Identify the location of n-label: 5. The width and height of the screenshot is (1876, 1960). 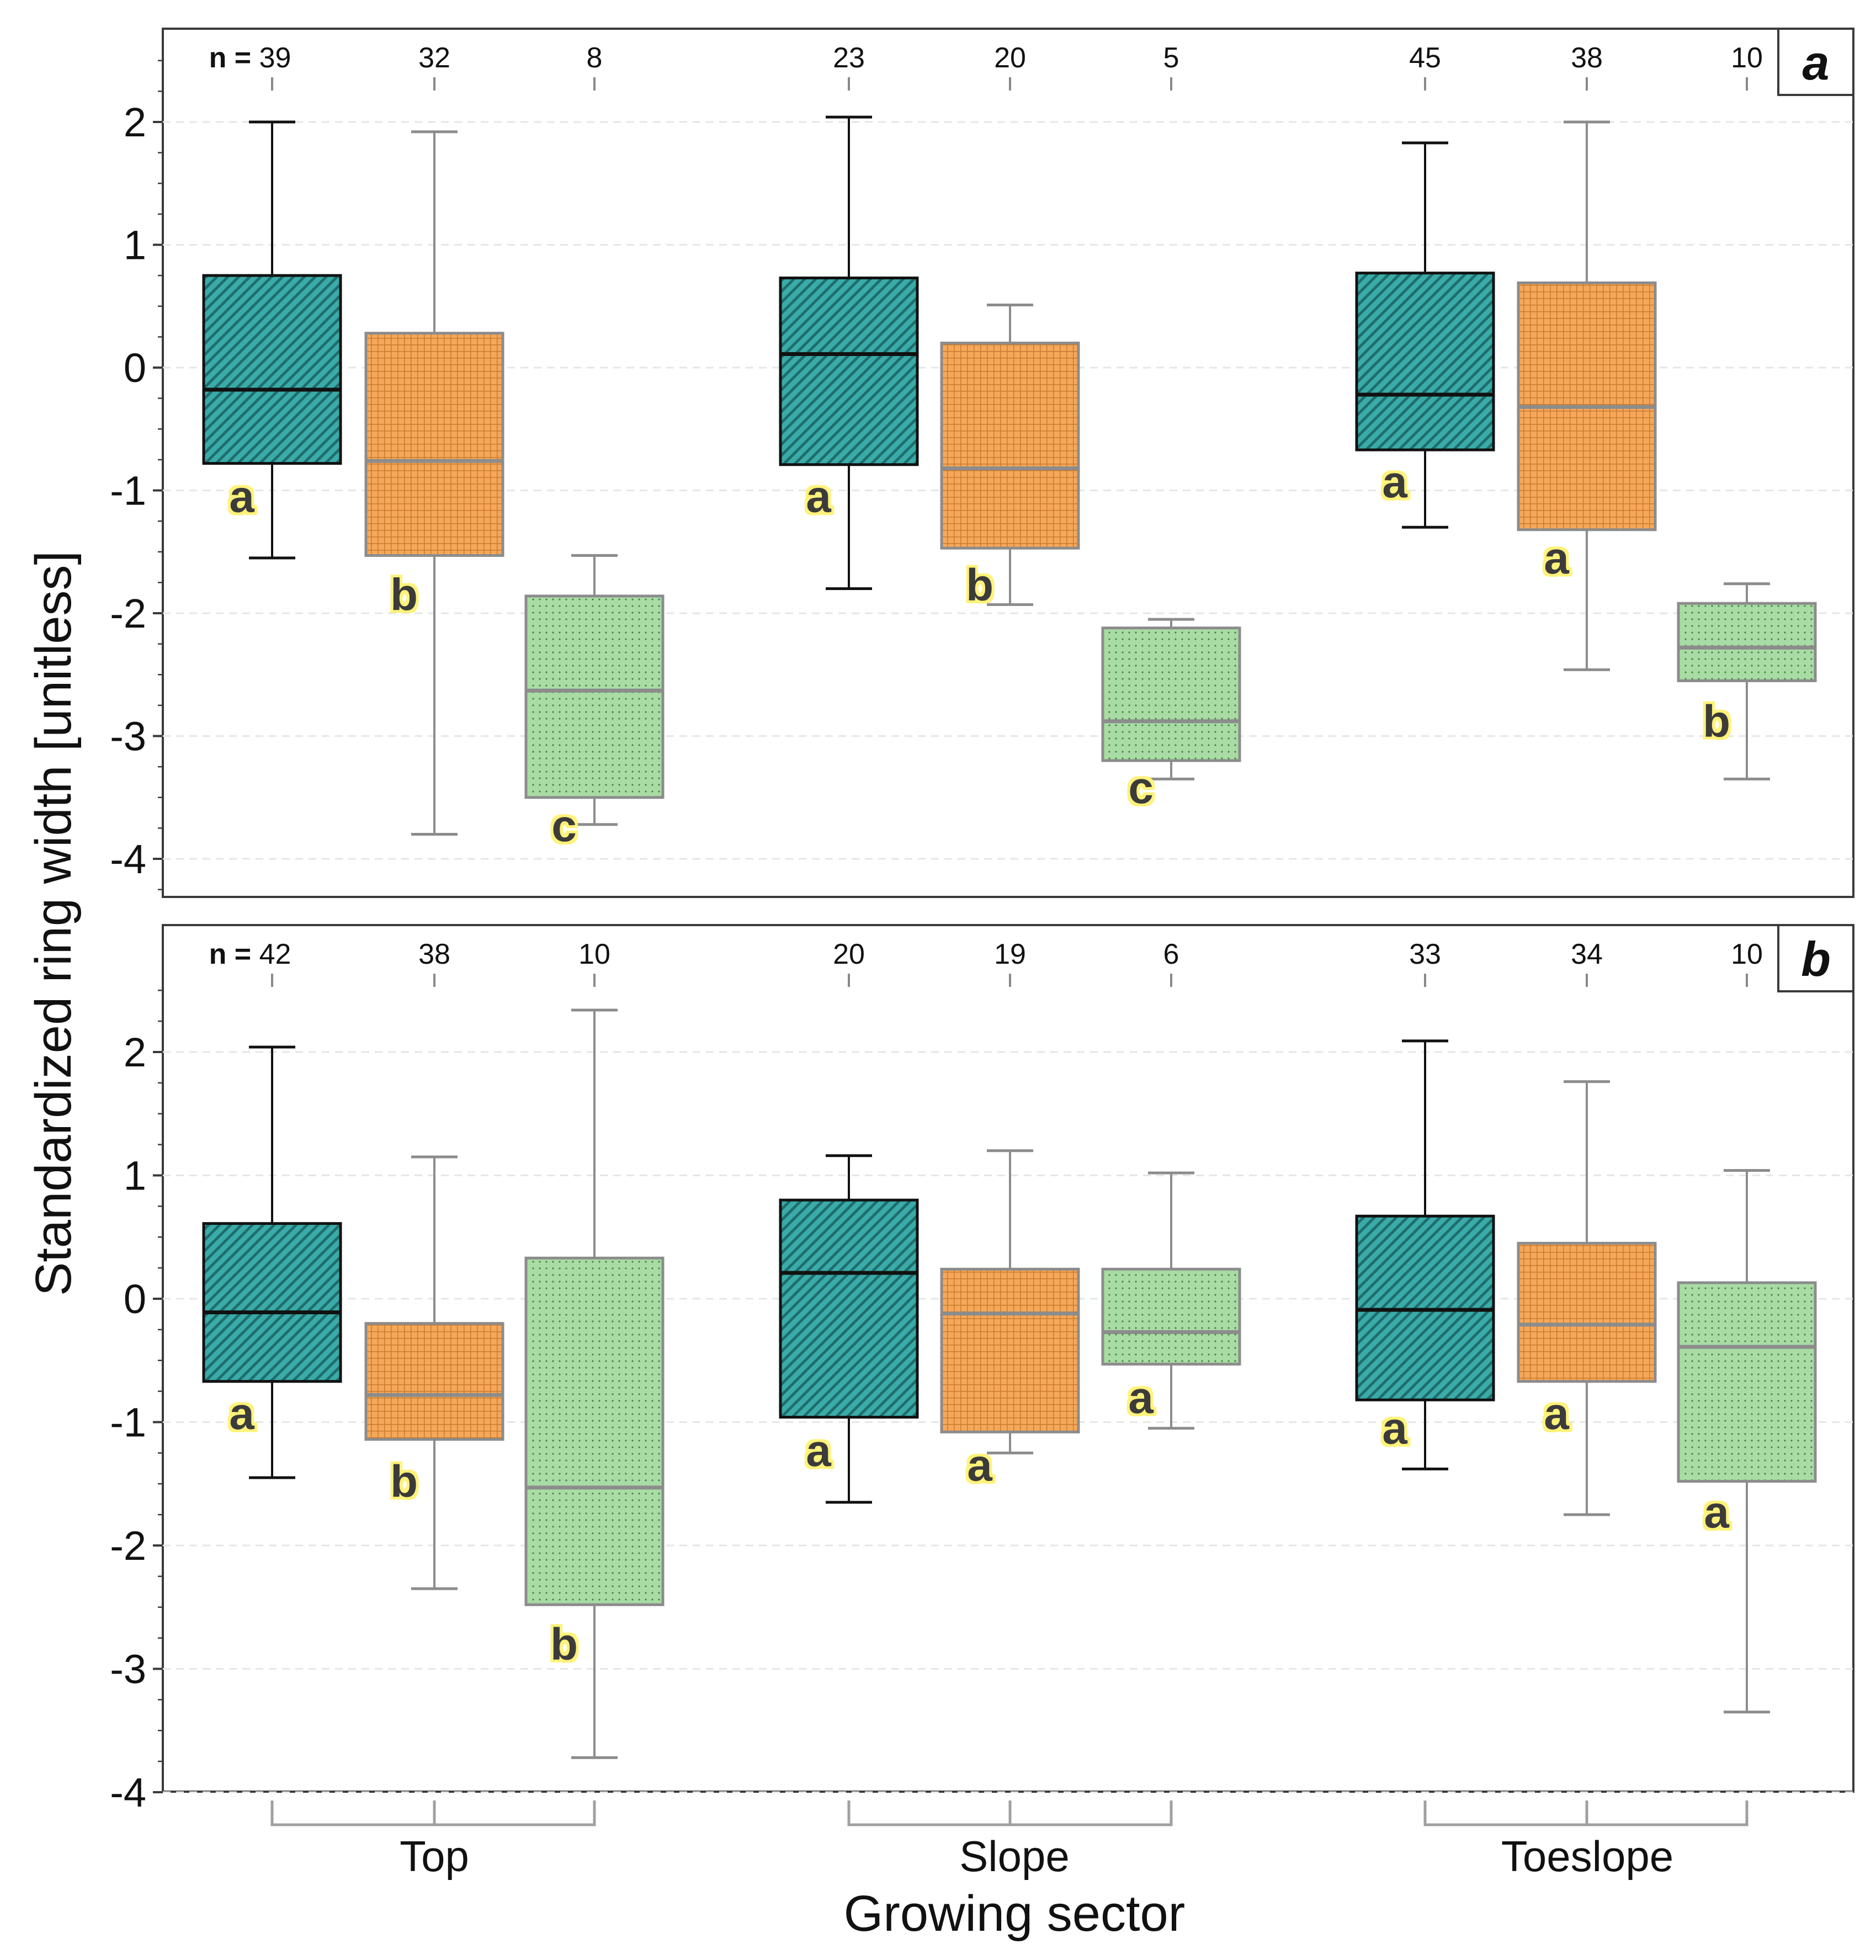
(1171, 58).